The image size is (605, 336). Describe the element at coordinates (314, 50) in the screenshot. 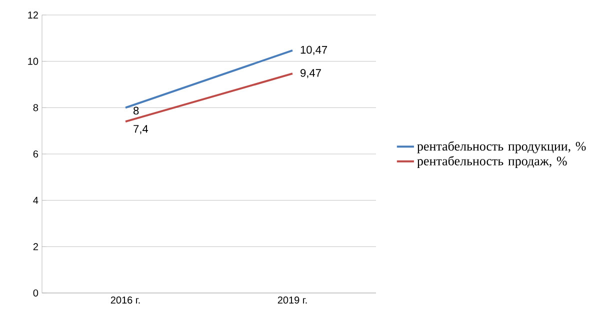

I see `data-label: 10,47` at that location.